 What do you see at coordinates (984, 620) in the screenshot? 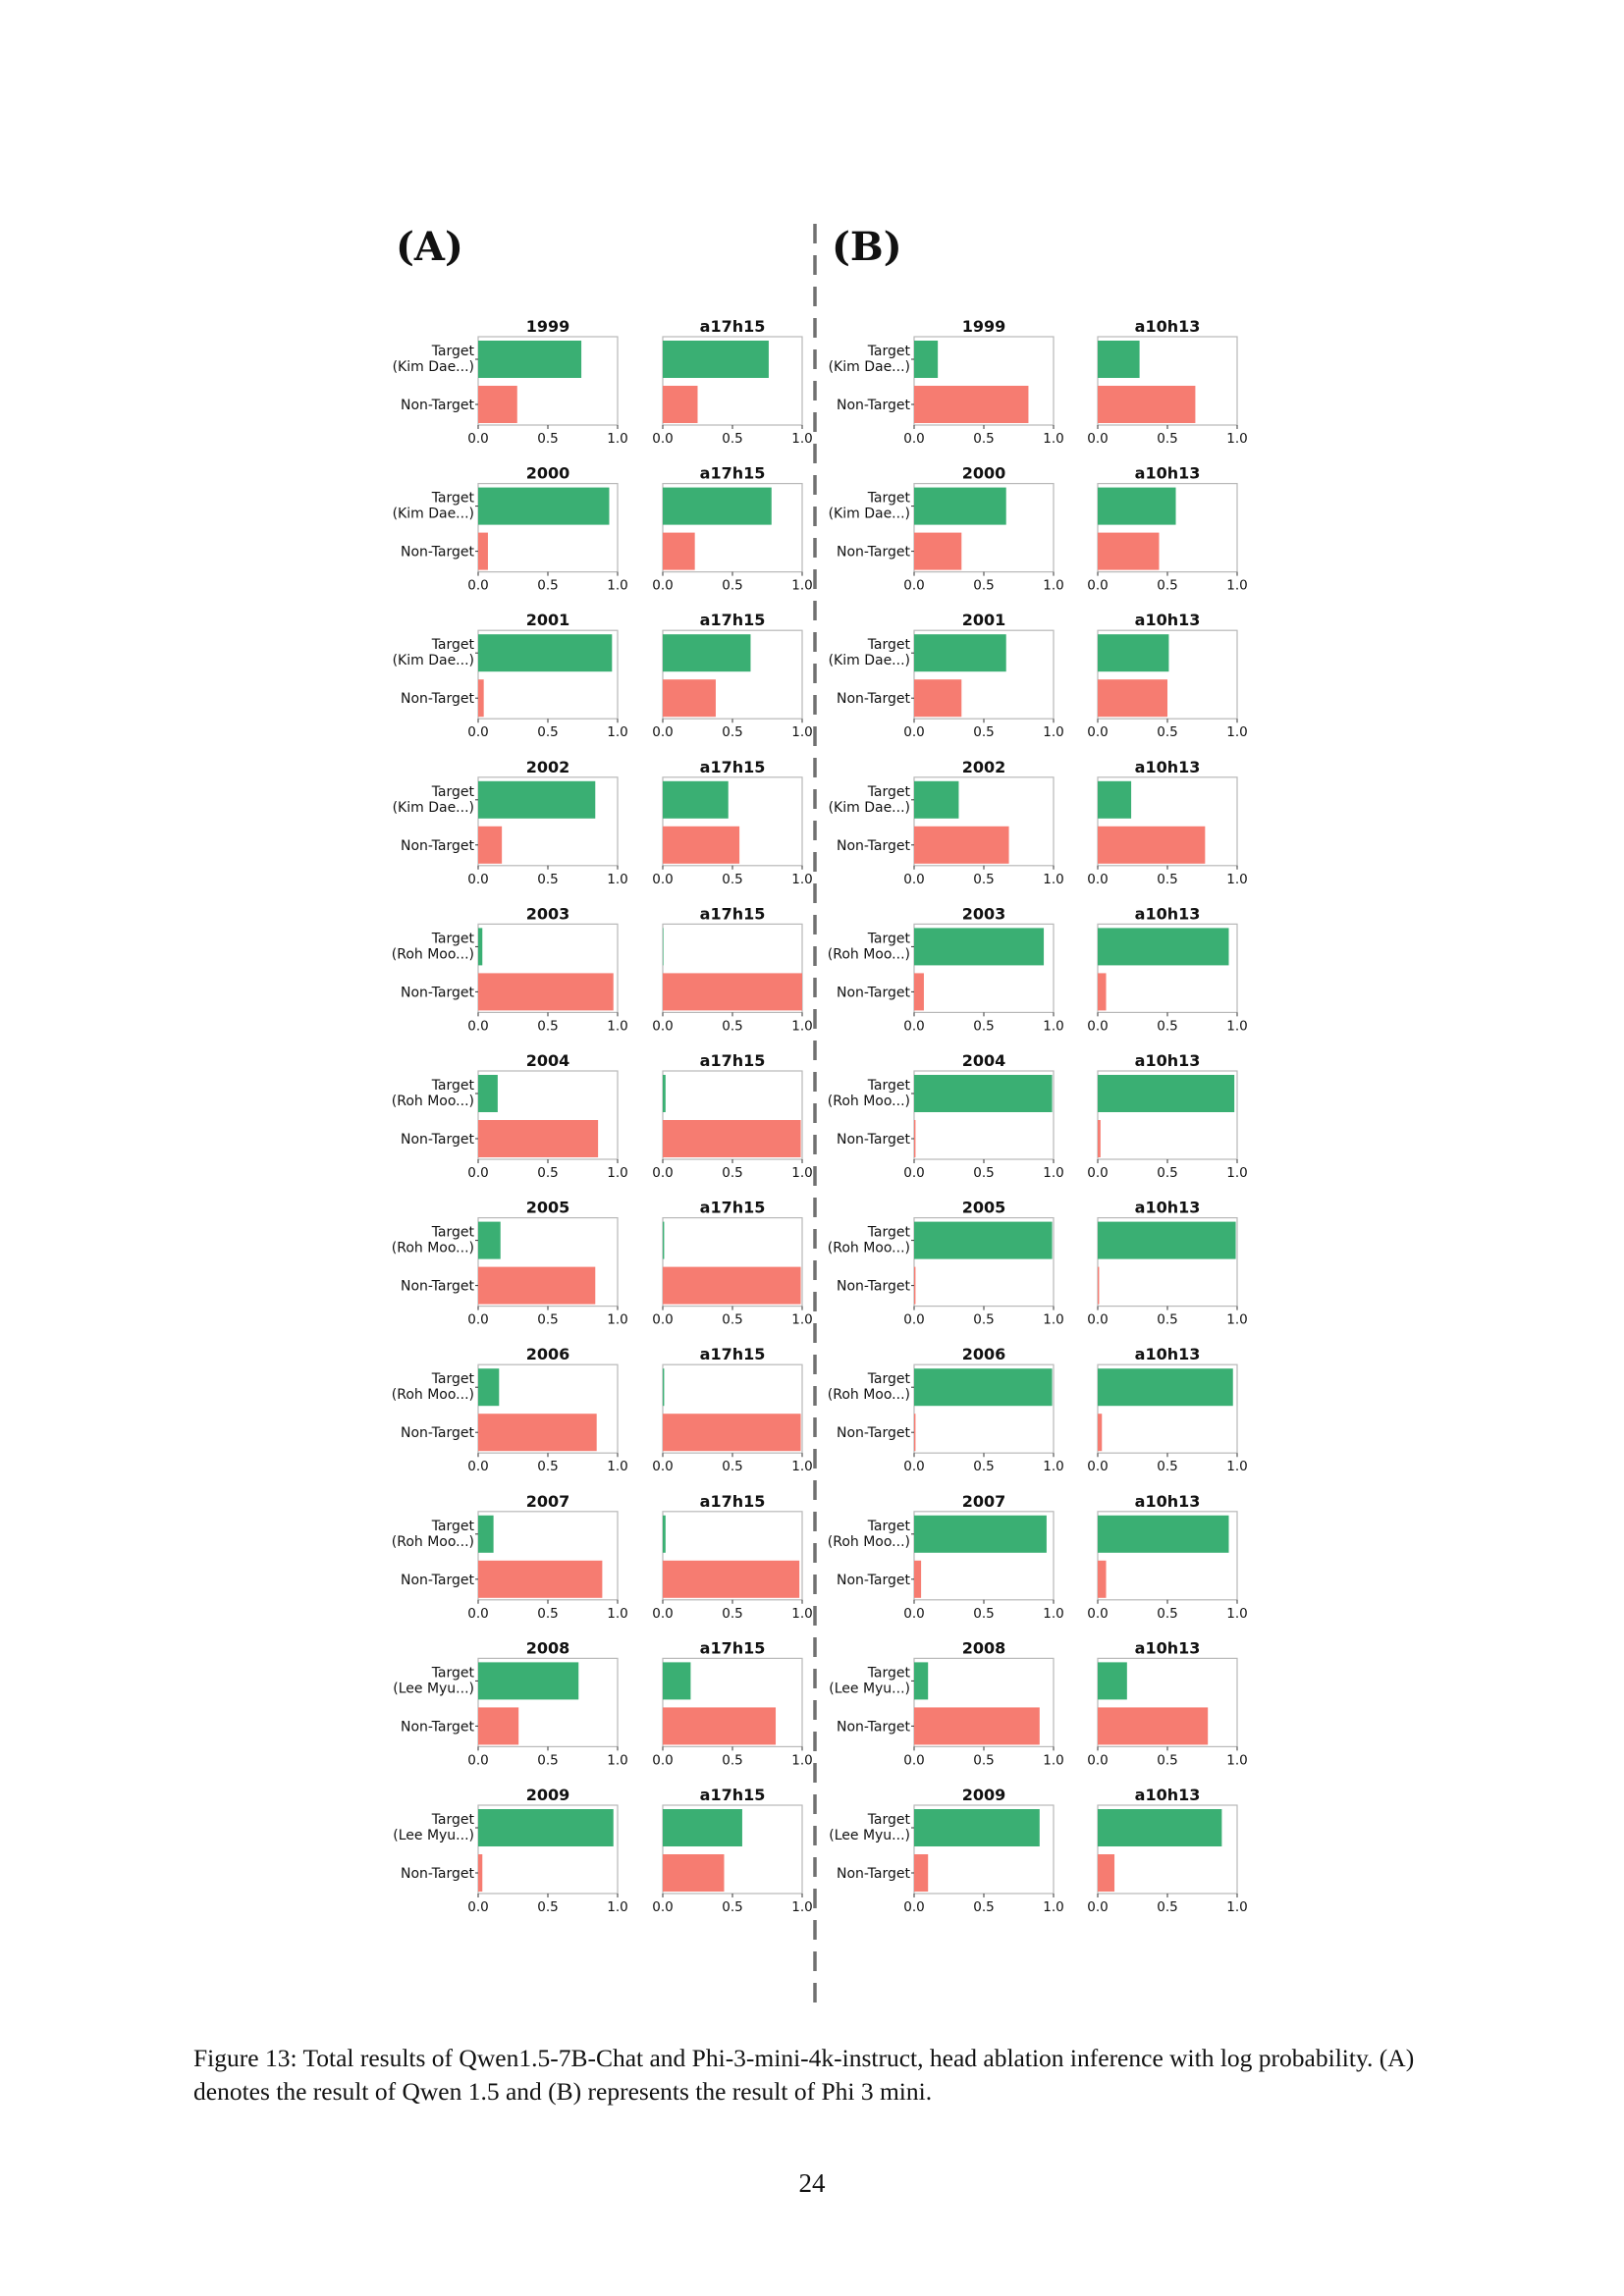
I see `subplot-title: 2001` at bounding box center [984, 620].